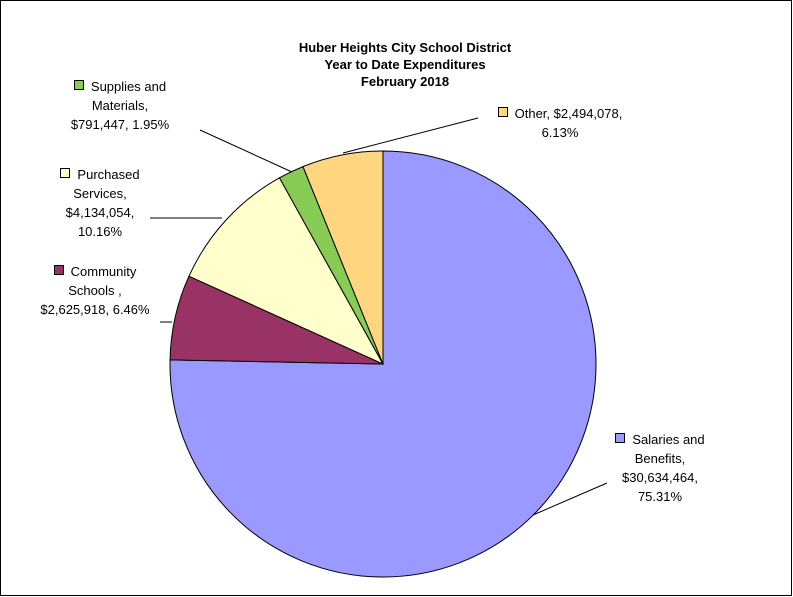 Image resolution: width=793 pixels, height=597 pixels. What do you see at coordinates (98, 212) in the screenshot?
I see `label-value: $4,134,054` at bounding box center [98, 212].